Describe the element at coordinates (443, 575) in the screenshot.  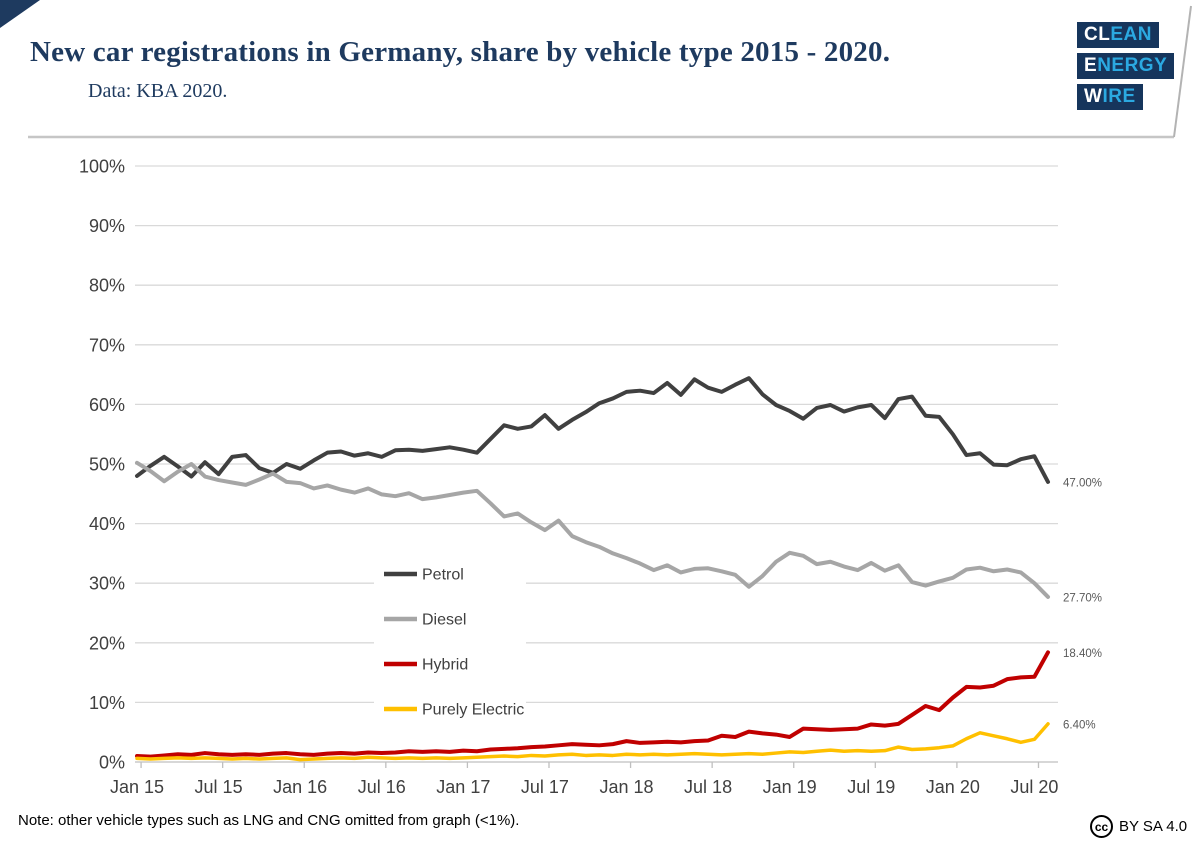
I see `legend-label: Petrol` at that location.